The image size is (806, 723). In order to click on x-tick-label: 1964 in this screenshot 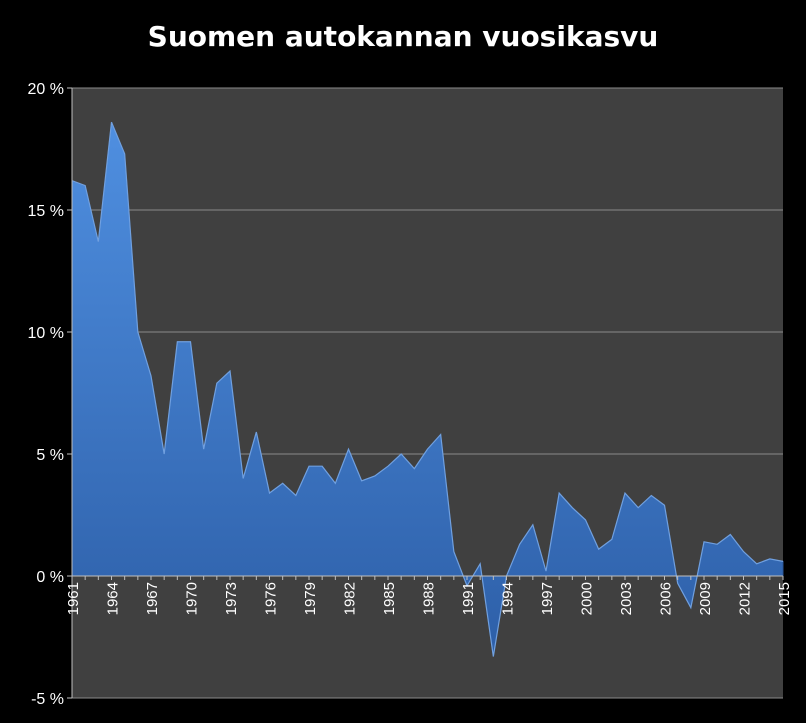, I will do `click(113, 598)`.